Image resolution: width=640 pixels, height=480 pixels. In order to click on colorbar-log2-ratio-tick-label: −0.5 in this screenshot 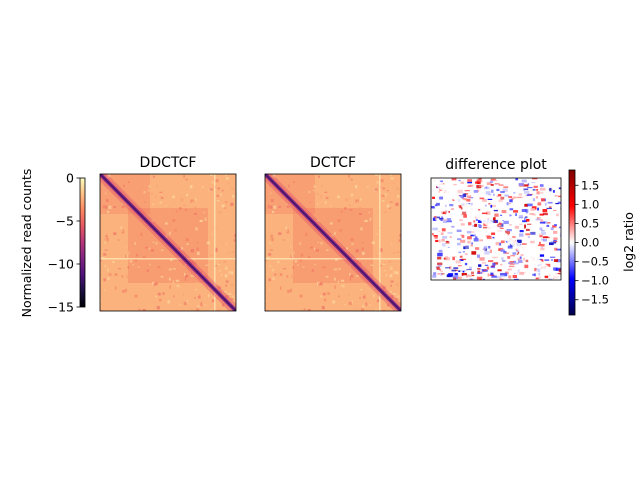, I will do `click(595, 262)`.